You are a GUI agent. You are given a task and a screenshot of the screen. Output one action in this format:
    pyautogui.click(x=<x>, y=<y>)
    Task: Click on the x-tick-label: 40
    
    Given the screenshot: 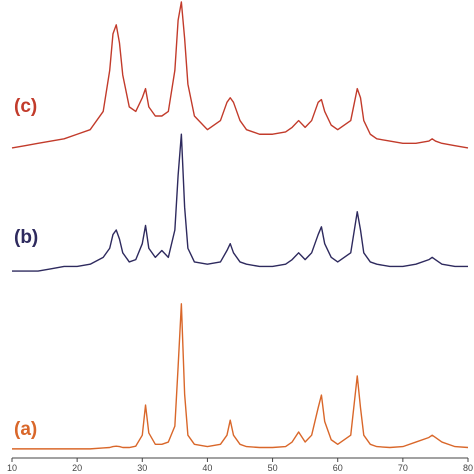 What is the action you would take?
    pyautogui.click(x=207, y=468)
    